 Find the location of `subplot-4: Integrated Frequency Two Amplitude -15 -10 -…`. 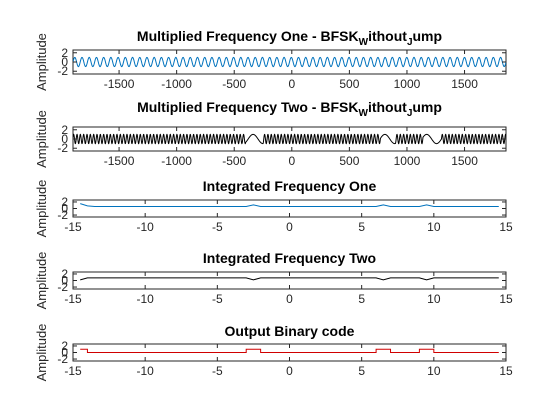

subplot-4: Integrated Frequency Two Amplitude -15 -10 -… is located at coordinates (273, 279).